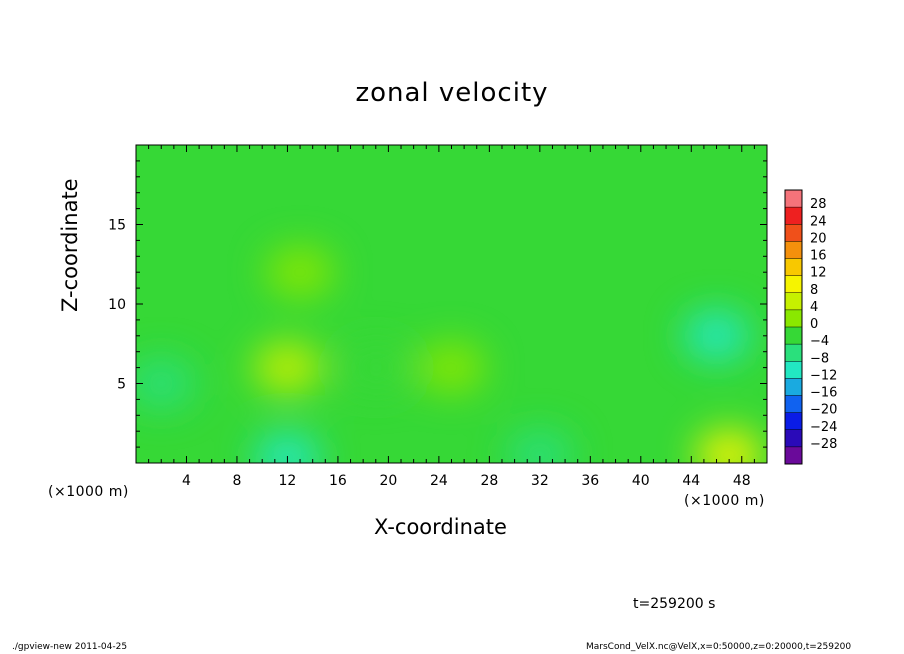 The height and width of the screenshot is (654, 904). I want to click on colorbar-label: −20, so click(823, 410).